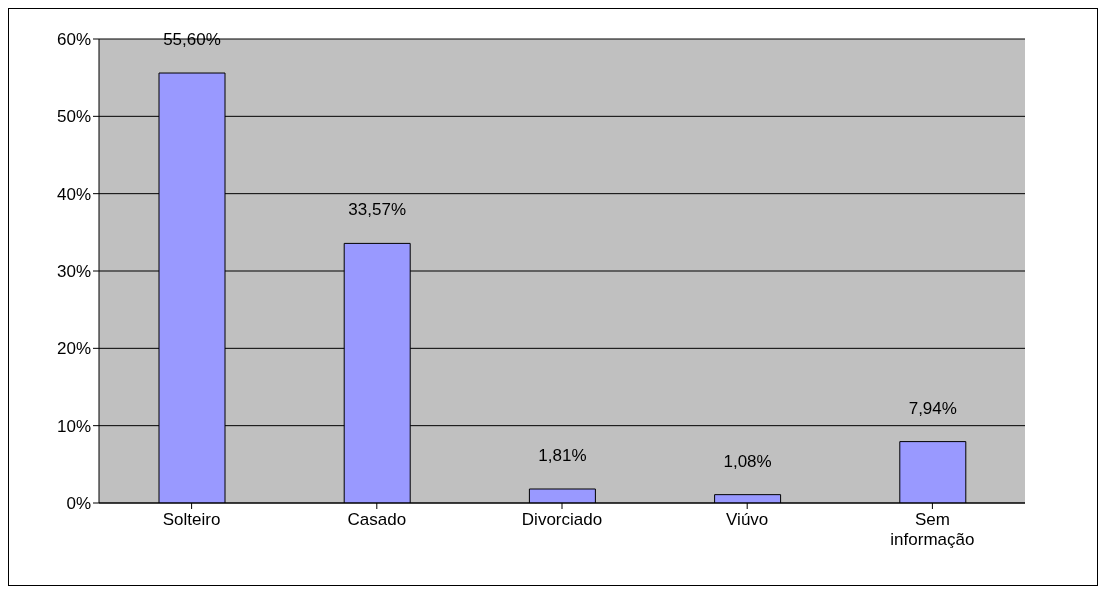  I want to click on x-tick-label: Sem informação, so click(932, 529).